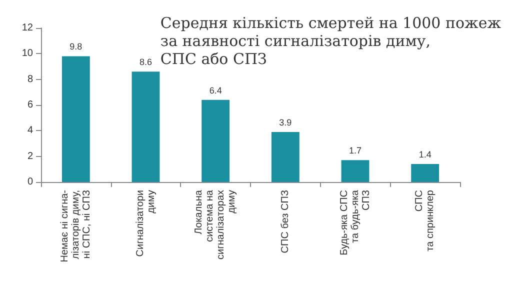  I want to click on x-tick-label: СПС та спринклер, so click(425, 221).